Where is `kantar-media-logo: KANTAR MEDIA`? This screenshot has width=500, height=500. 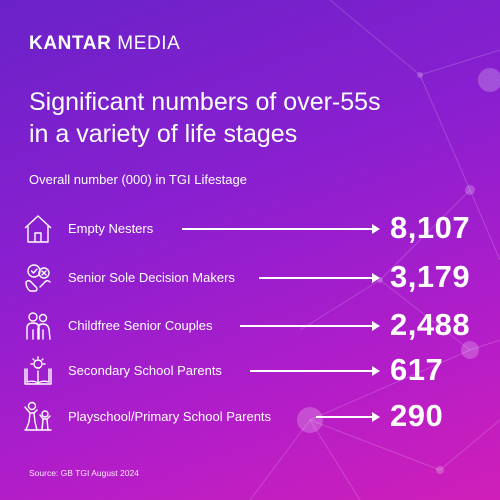
kantar-media-logo: KANTAR MEDIA is located at coordinates (104, 44).